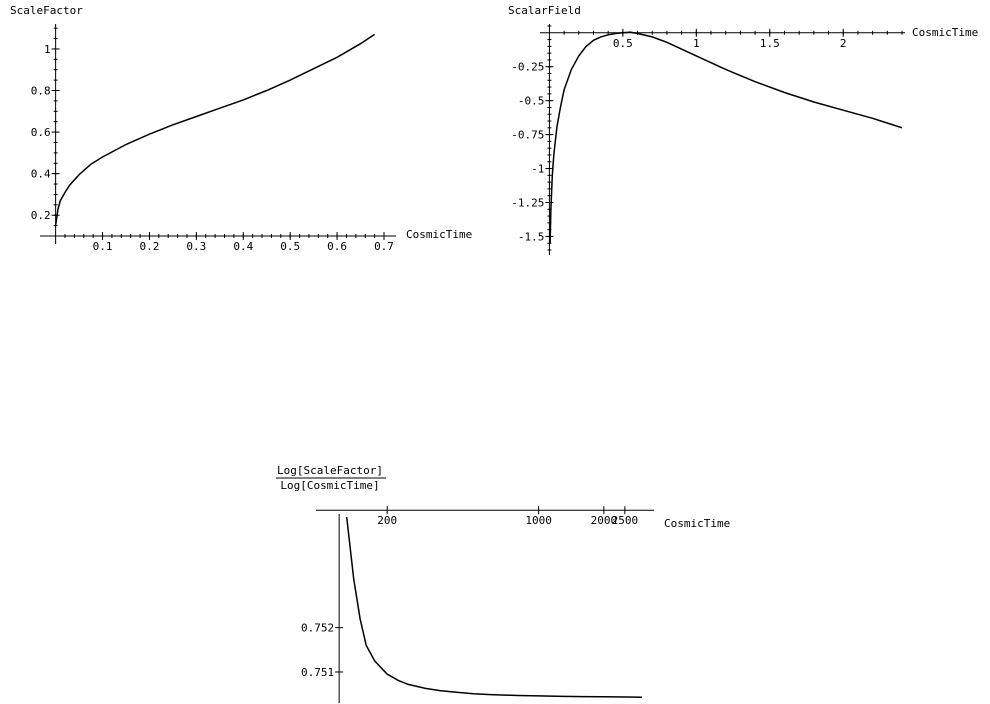 This screenshot has width=990, height=704. What do you see at coordinates (494, 607) in the screenshot?
I see `plot3-series-line` at bounding box center [494, 607].